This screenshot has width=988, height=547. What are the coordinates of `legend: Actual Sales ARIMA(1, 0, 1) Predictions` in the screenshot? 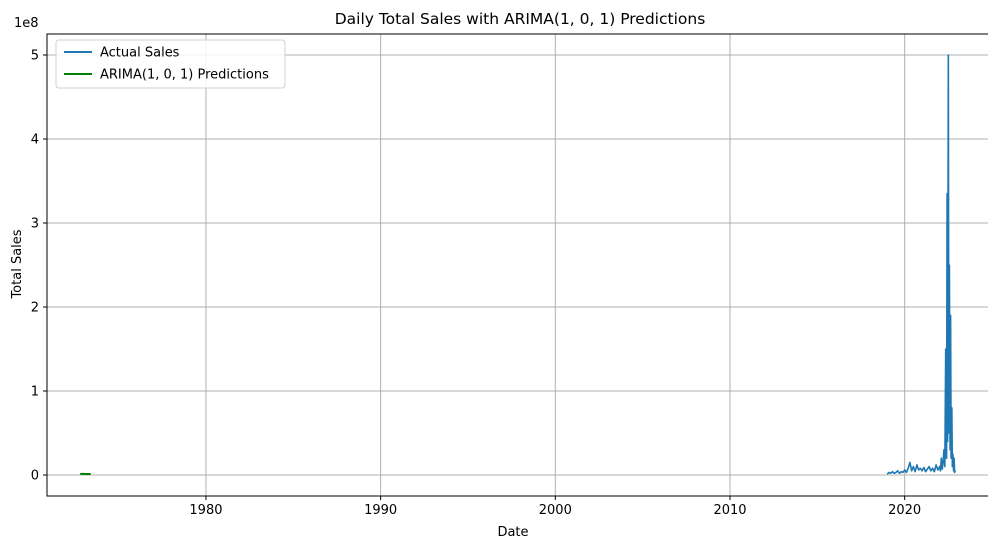 It's located at (170, 64).